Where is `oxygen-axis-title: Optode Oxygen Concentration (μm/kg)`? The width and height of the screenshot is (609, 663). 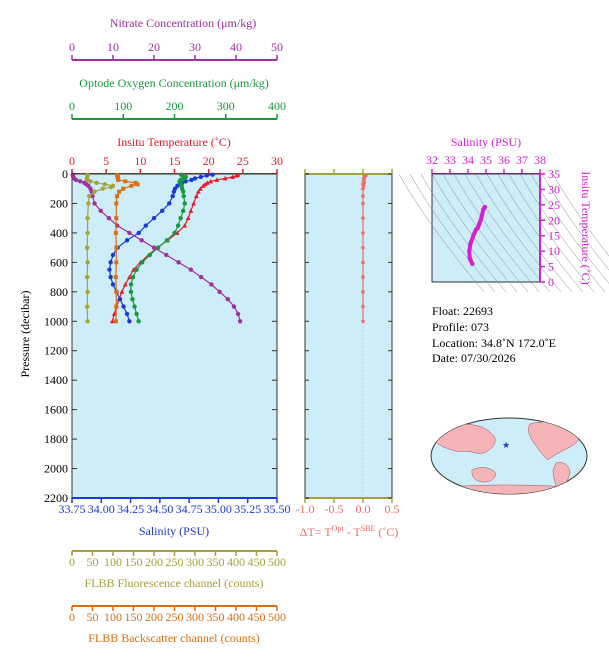
oxygen-axis-title: Optode Oxygen Concentration (μm/kg) is located at coordinates (173, 83).